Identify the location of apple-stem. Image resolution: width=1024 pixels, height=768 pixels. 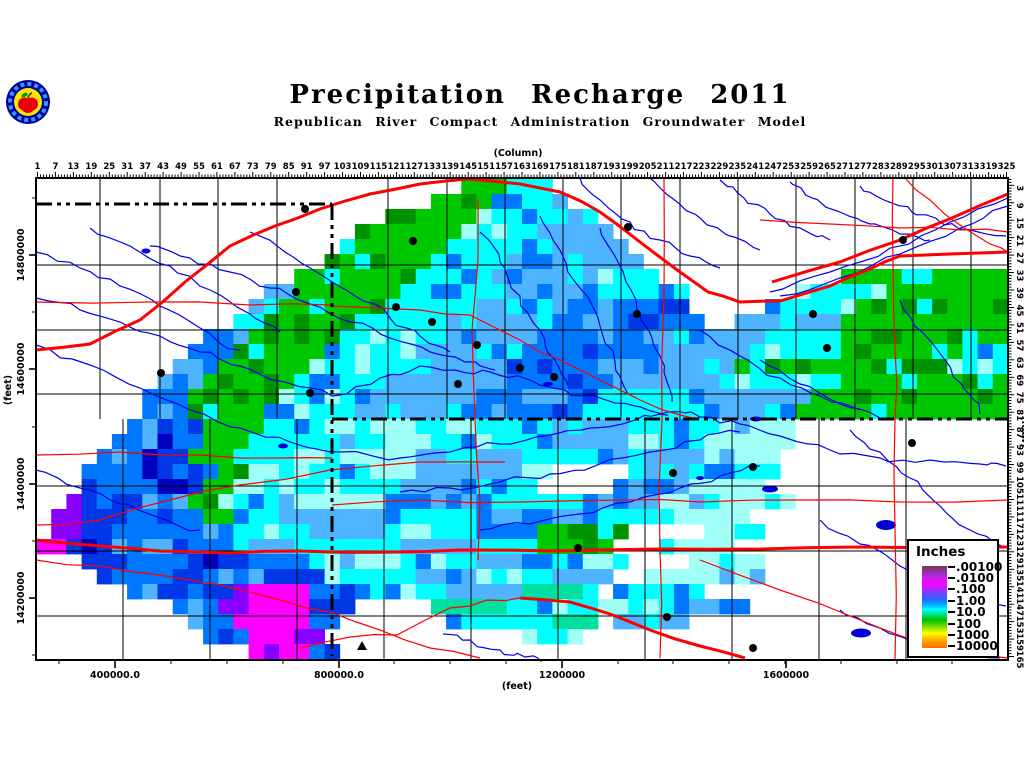
(30, 95).